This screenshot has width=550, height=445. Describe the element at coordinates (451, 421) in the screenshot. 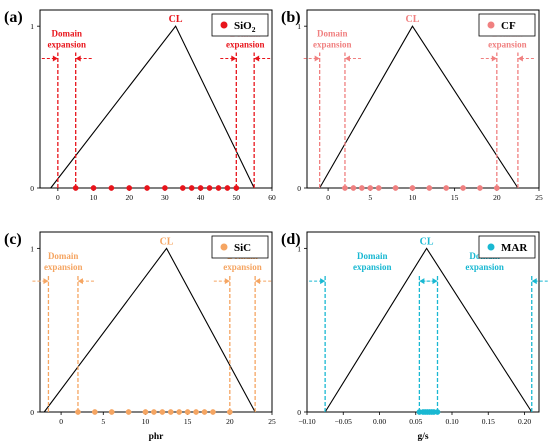

I see `x-tick-label: 0.10` at that location.